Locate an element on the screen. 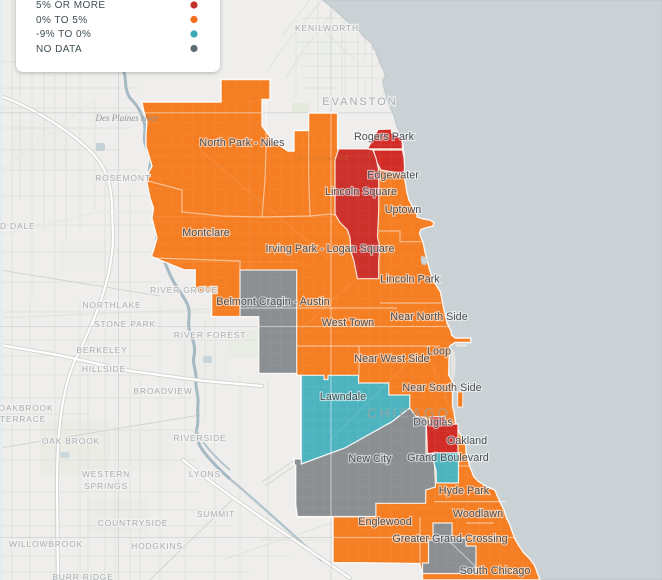 This screenshot has height=580, width=662. svg-text: Grand Boulevard is located at coordinates (448, 458).